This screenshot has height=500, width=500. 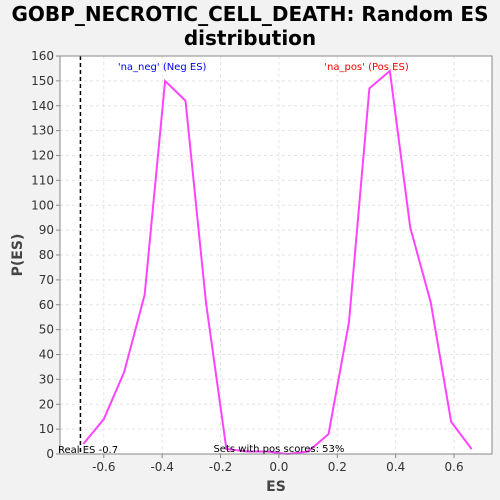 I want to click on x-tick-label: -0.6, so click(x=103, y=467).